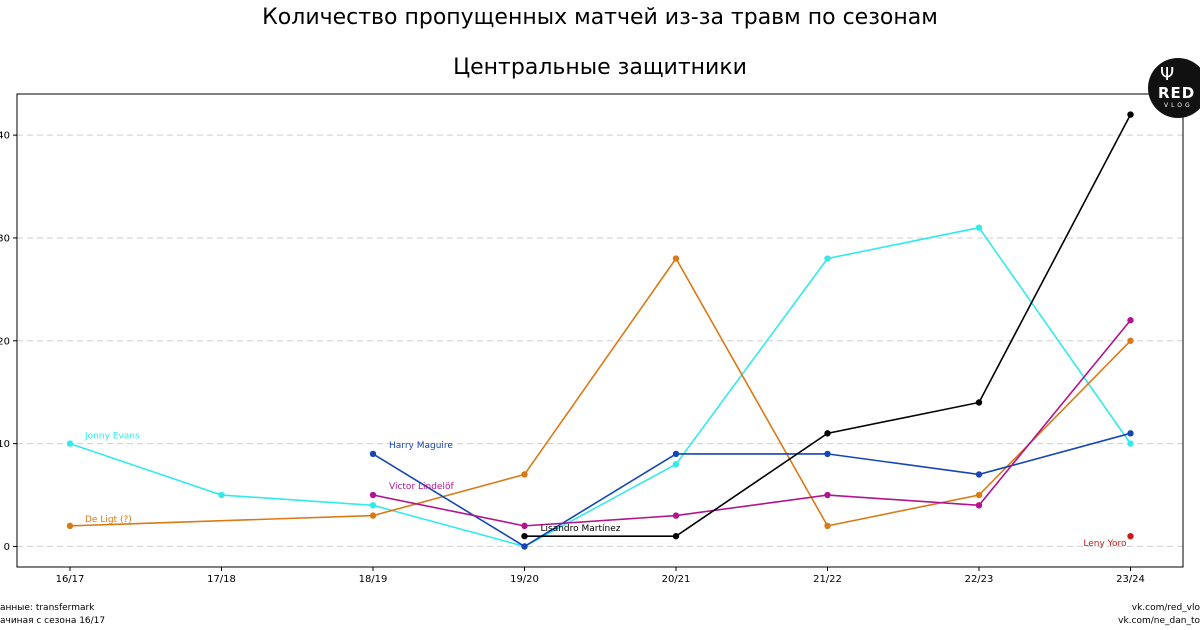 The width and height of the screenshot is (1200, 630). Describe the element at coordinates (581, 529) in the screenshot. I see `series-label-lisandro-mart-nez: Lisandro Martínez` at that location.